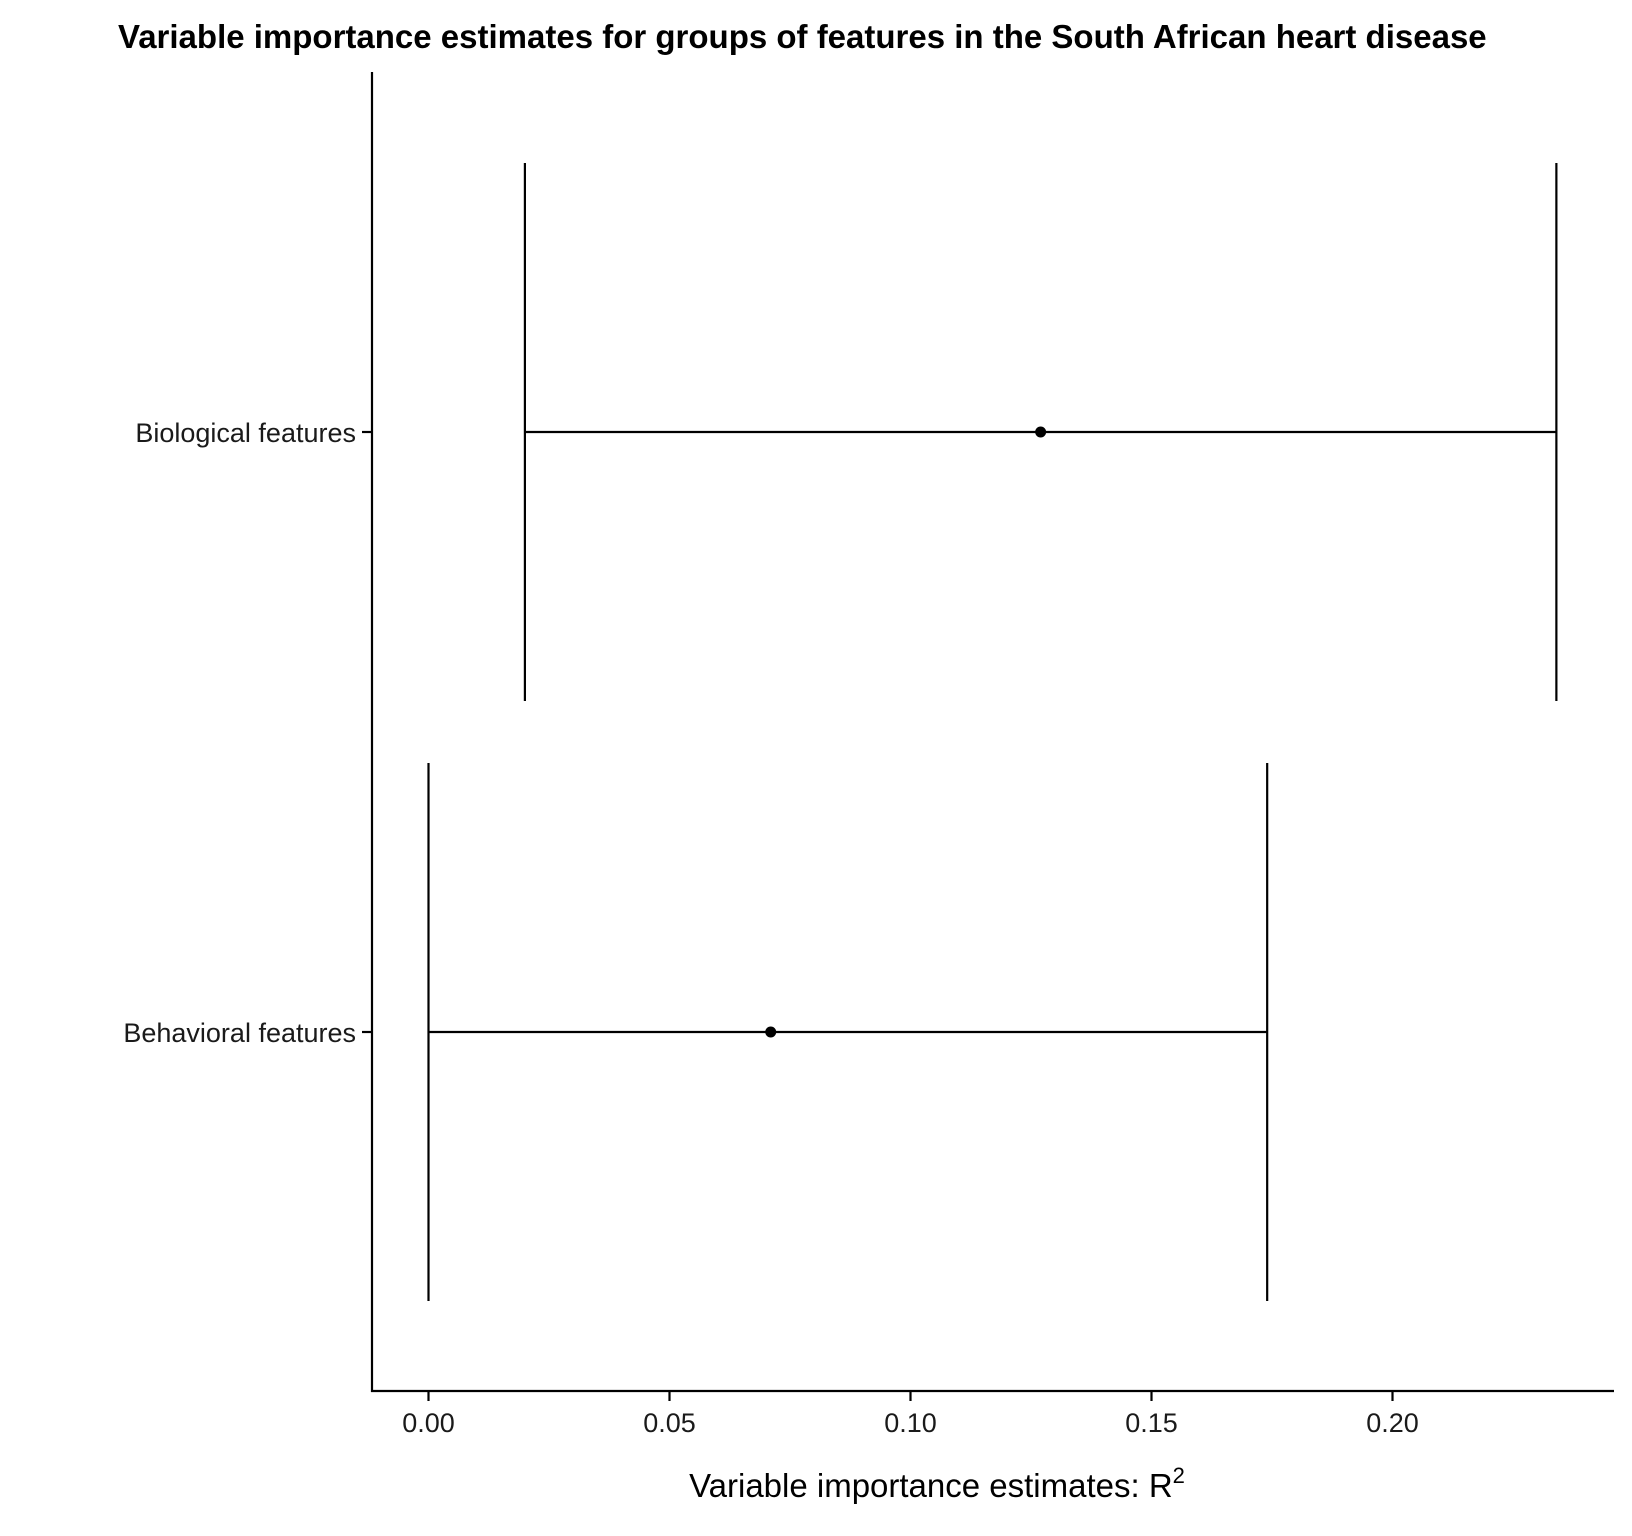 This screenshot has width=1632, height=1536. What do you see at coordinates (992, 1413) in the screenshot?
I see `x-axis: 0.00 0.05 0.10 0.15 0.20` at bounding box center [992, 1413].